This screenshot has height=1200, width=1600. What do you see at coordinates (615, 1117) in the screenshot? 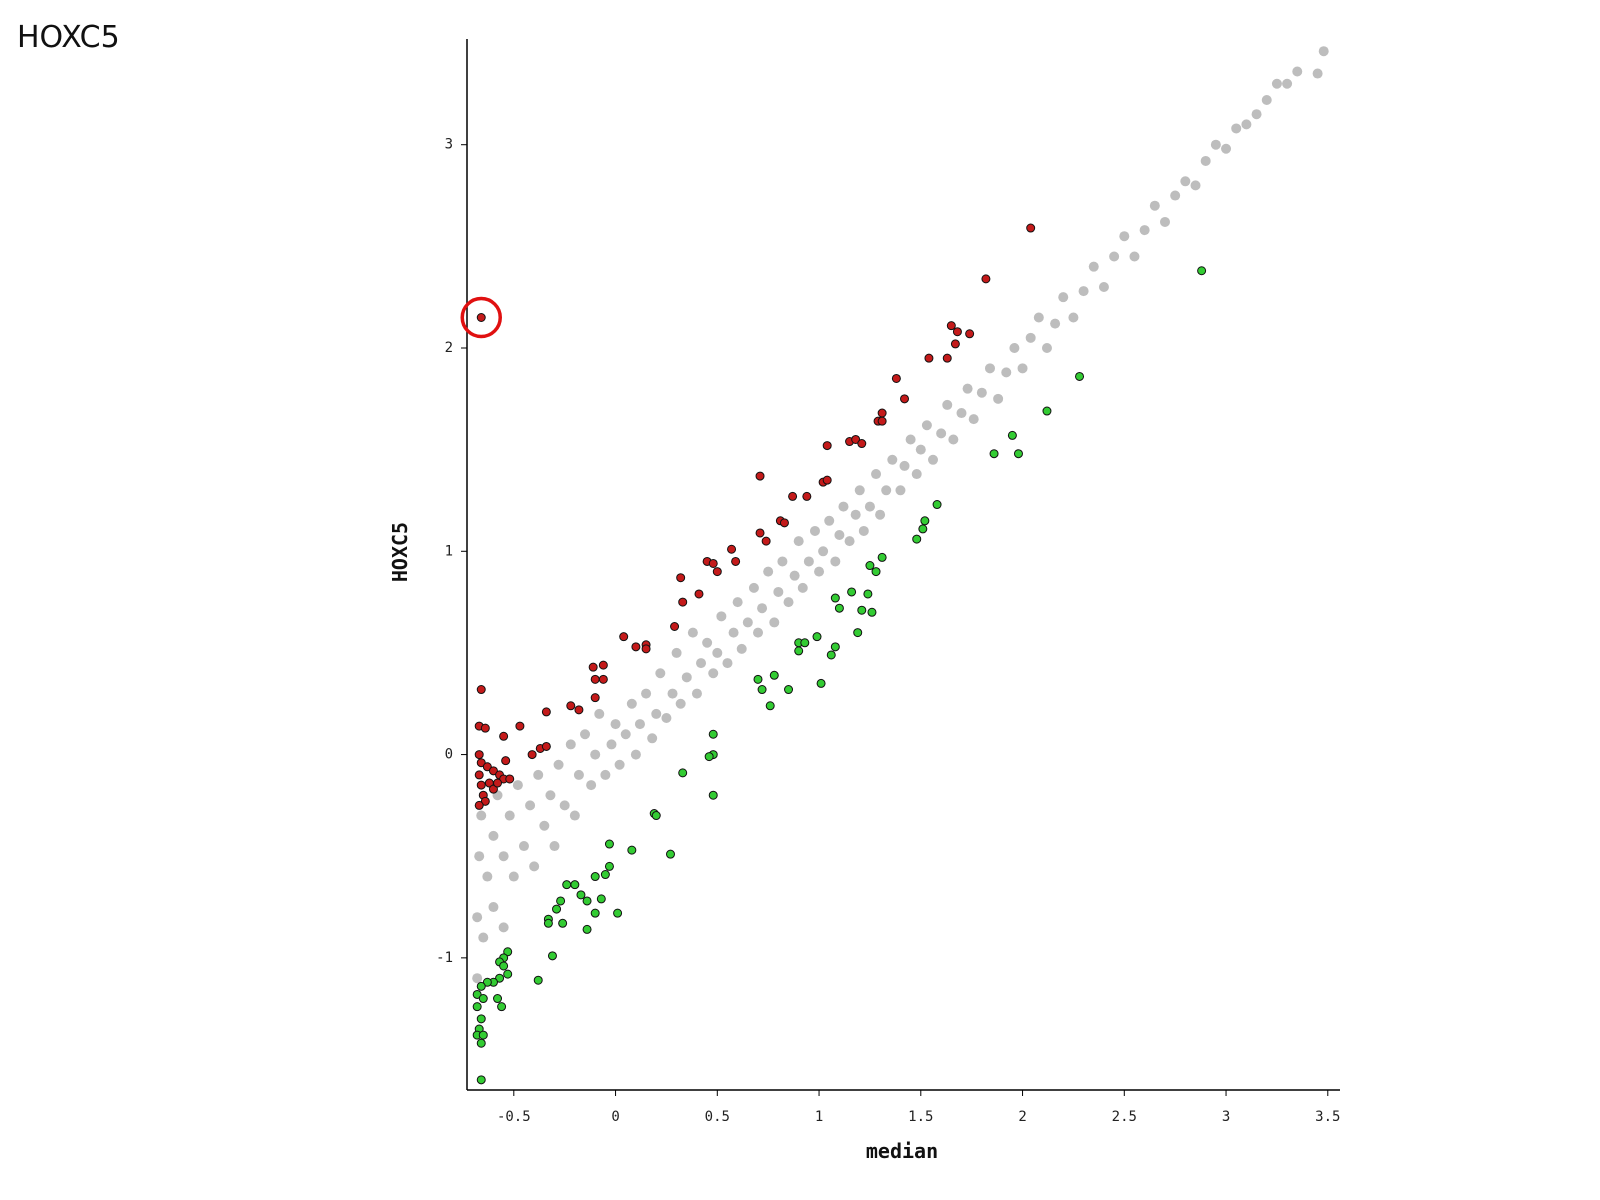
I see `x-tick-label: 0` at bounding box center [615, 1117].